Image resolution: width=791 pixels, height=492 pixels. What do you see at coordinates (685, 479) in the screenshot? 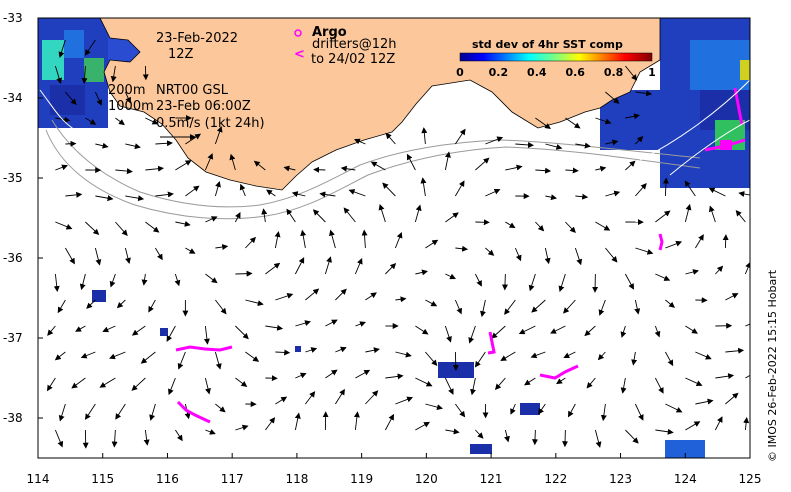
I see `x-tick-label: 124` at bounding box center [685, 479].